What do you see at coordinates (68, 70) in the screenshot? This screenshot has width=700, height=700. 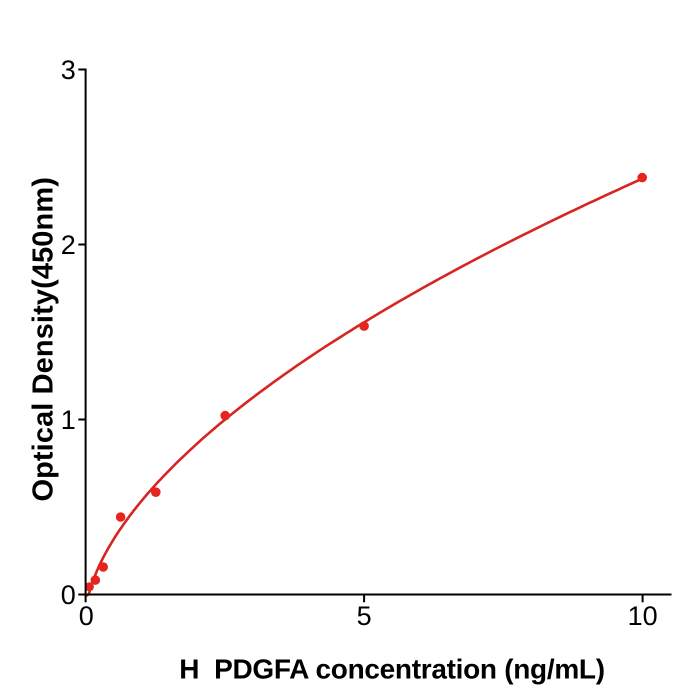 I see `svg-text: 3` at bounding box center [68, 70].